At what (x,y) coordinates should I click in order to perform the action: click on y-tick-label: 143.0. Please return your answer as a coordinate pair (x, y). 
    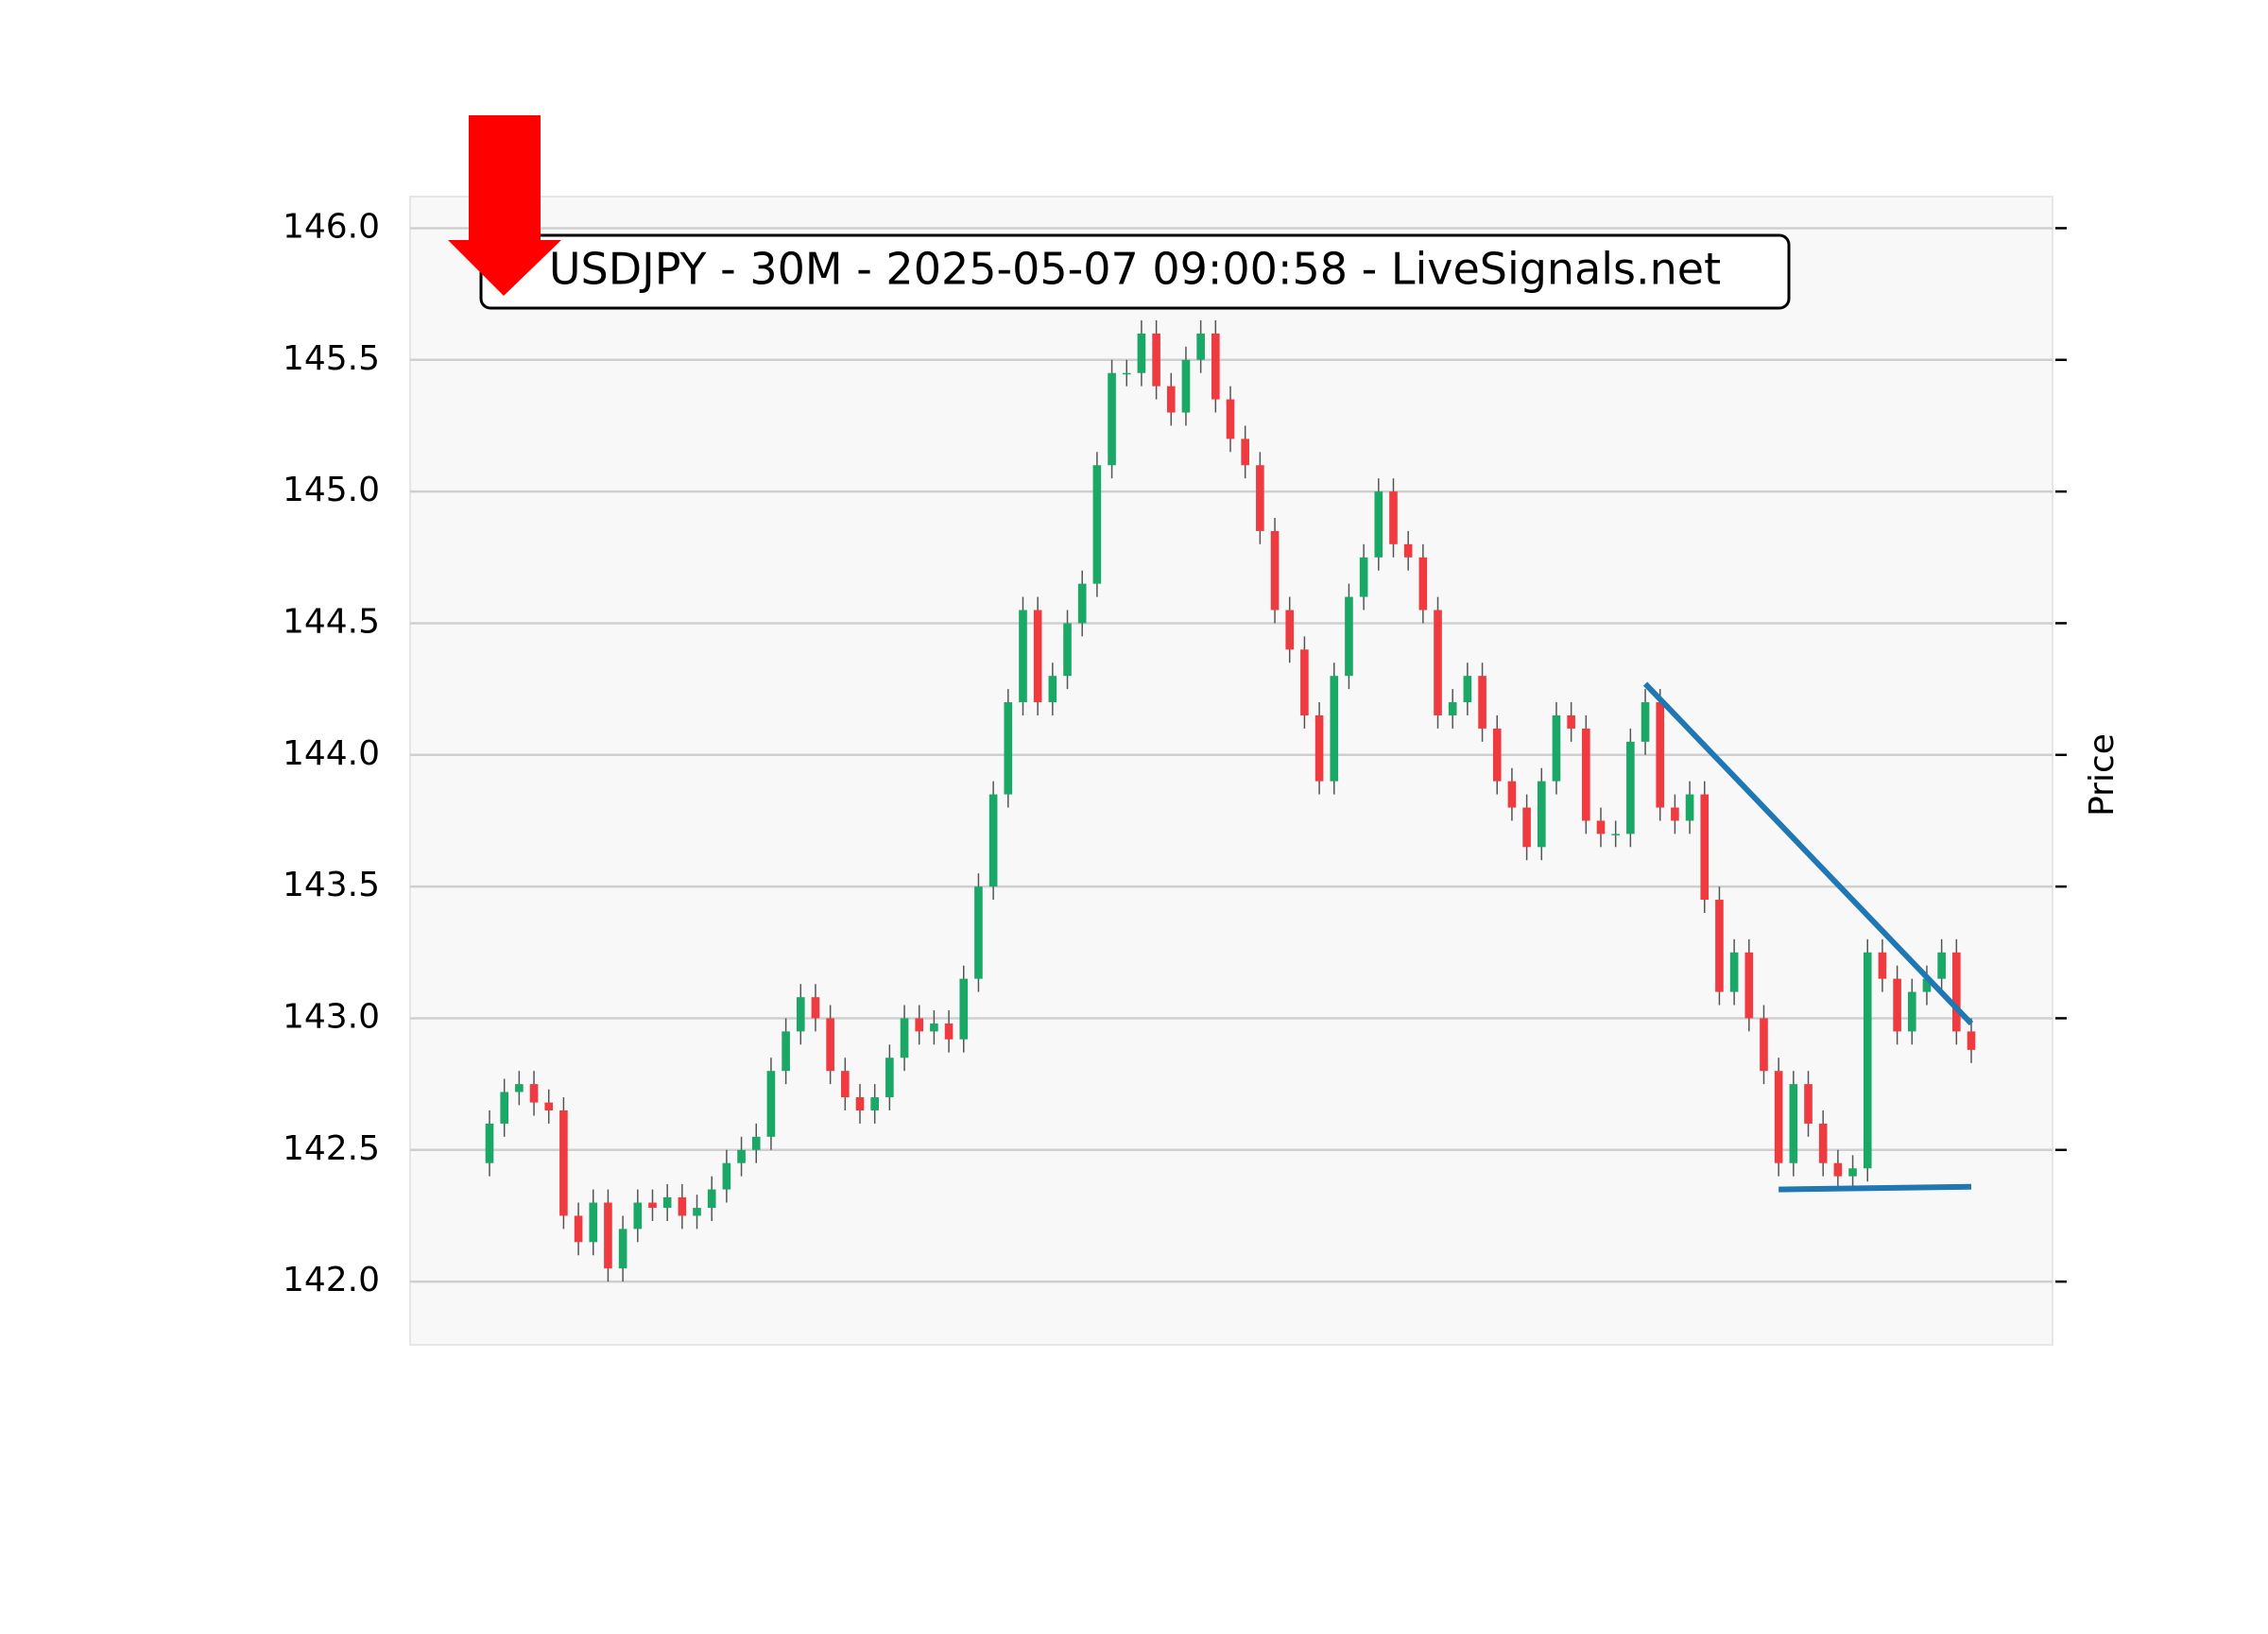
    Looking at the image, I should click on (331, 1017).